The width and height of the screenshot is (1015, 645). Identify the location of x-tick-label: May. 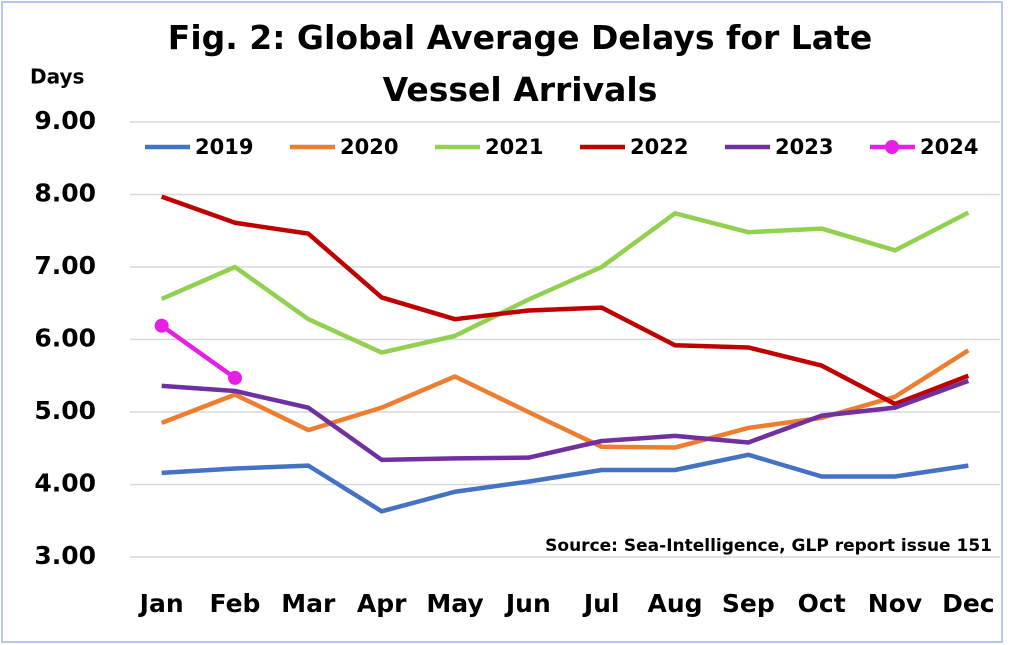
(454, 603).